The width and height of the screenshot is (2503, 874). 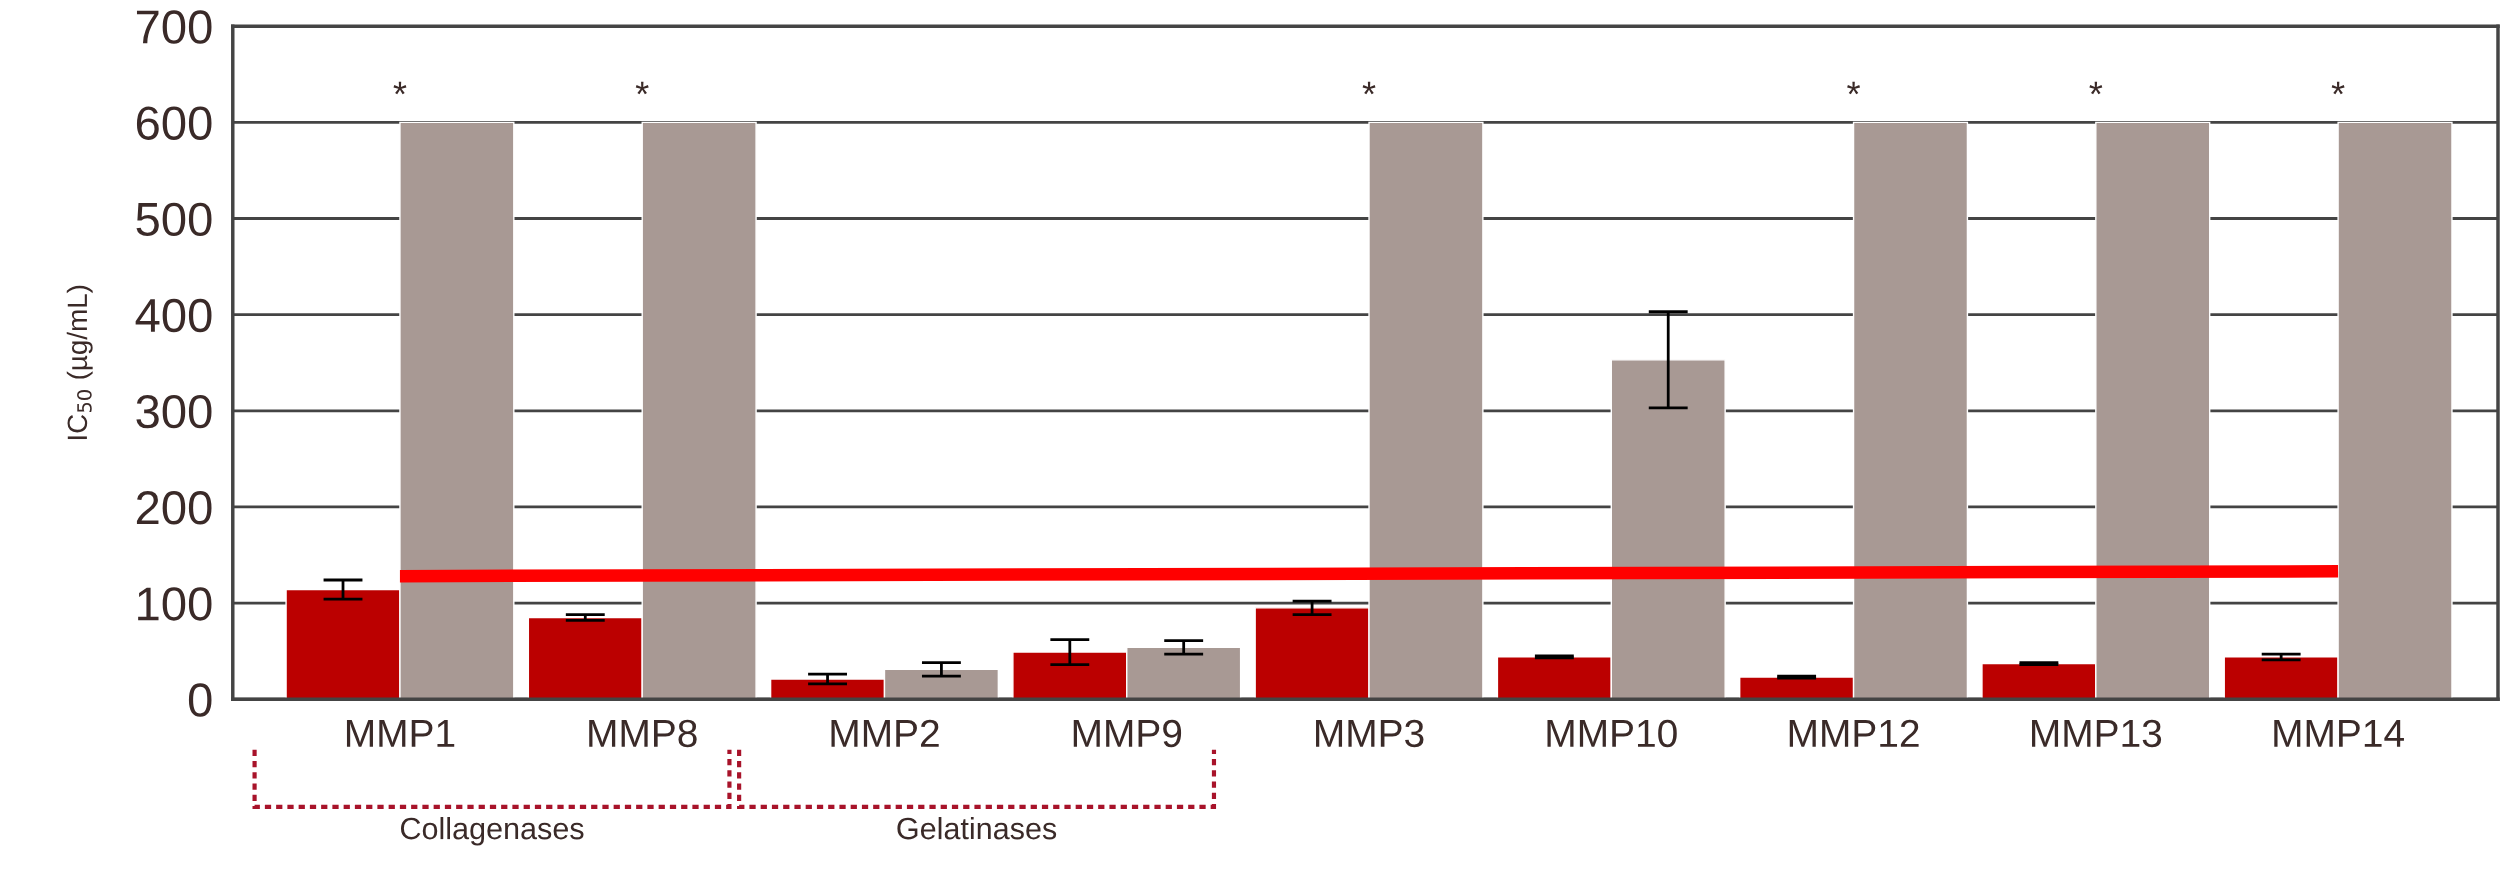 What do you see at coordinates (977, 828) in the screenshot?
I see `text: Gelatinases` at bounding box center [977, 828].